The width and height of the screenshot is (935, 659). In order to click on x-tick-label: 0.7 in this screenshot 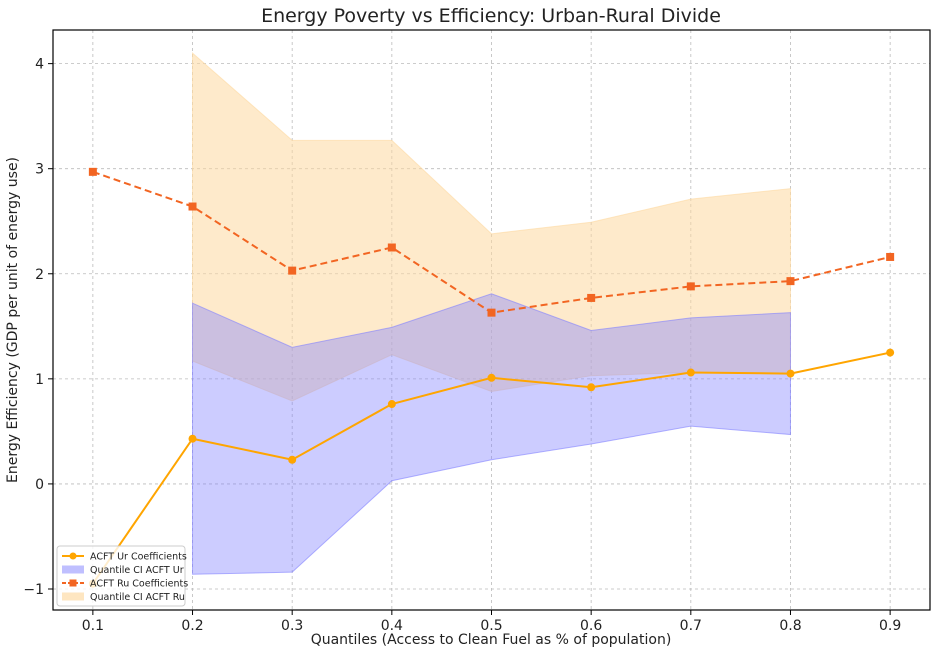, I will do `click(691, 626)`.